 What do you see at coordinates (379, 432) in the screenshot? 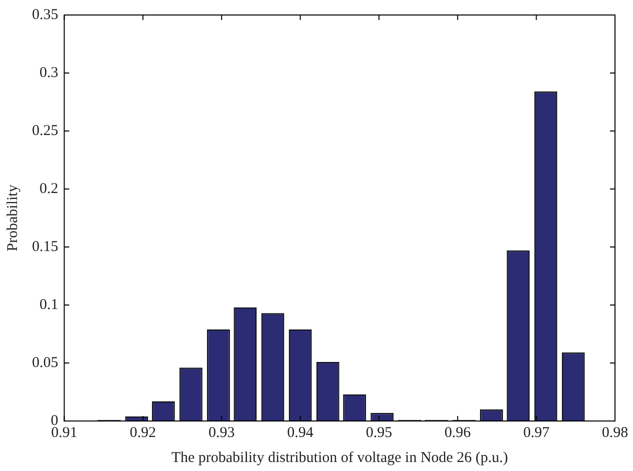
I see `x-tick-label: 0.95` at bounding box center [379, 432].